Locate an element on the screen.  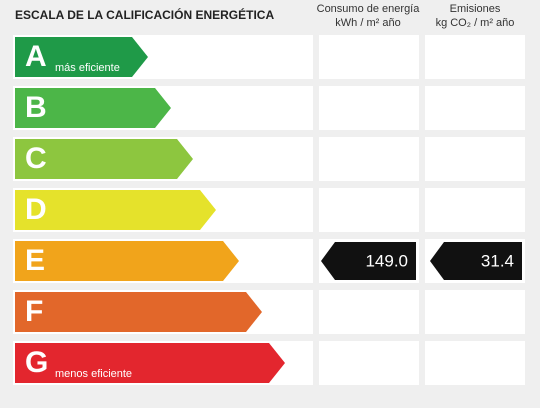
rating-letter: A is located at coordinates (36, 56).